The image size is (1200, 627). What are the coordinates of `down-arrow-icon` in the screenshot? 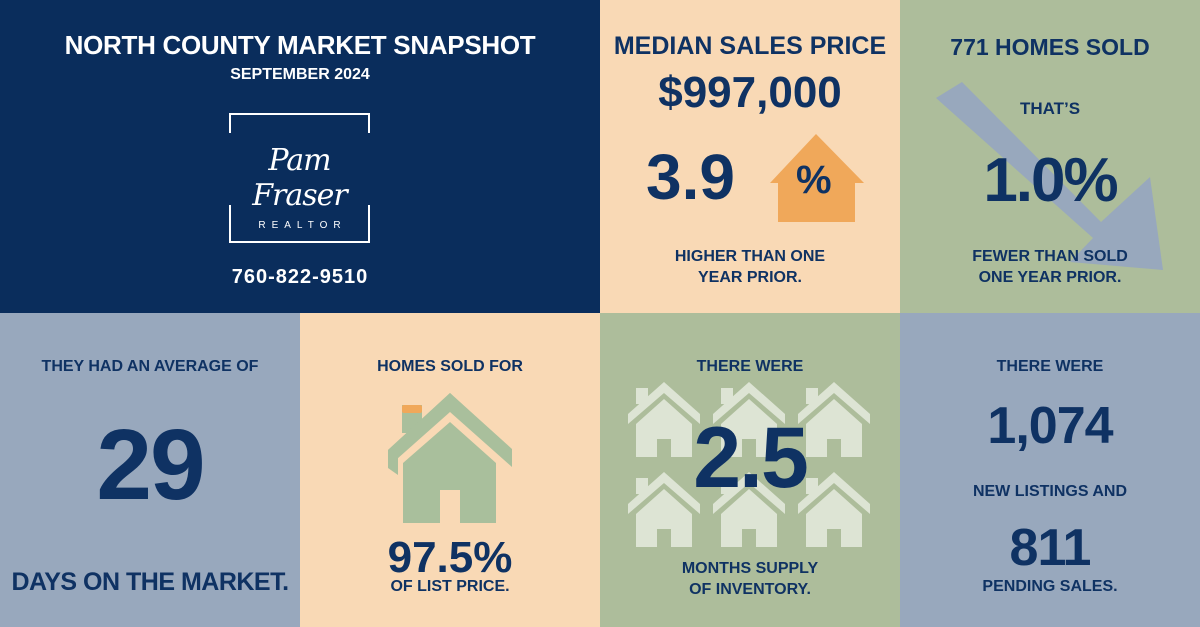 It's located at (1049, 176).